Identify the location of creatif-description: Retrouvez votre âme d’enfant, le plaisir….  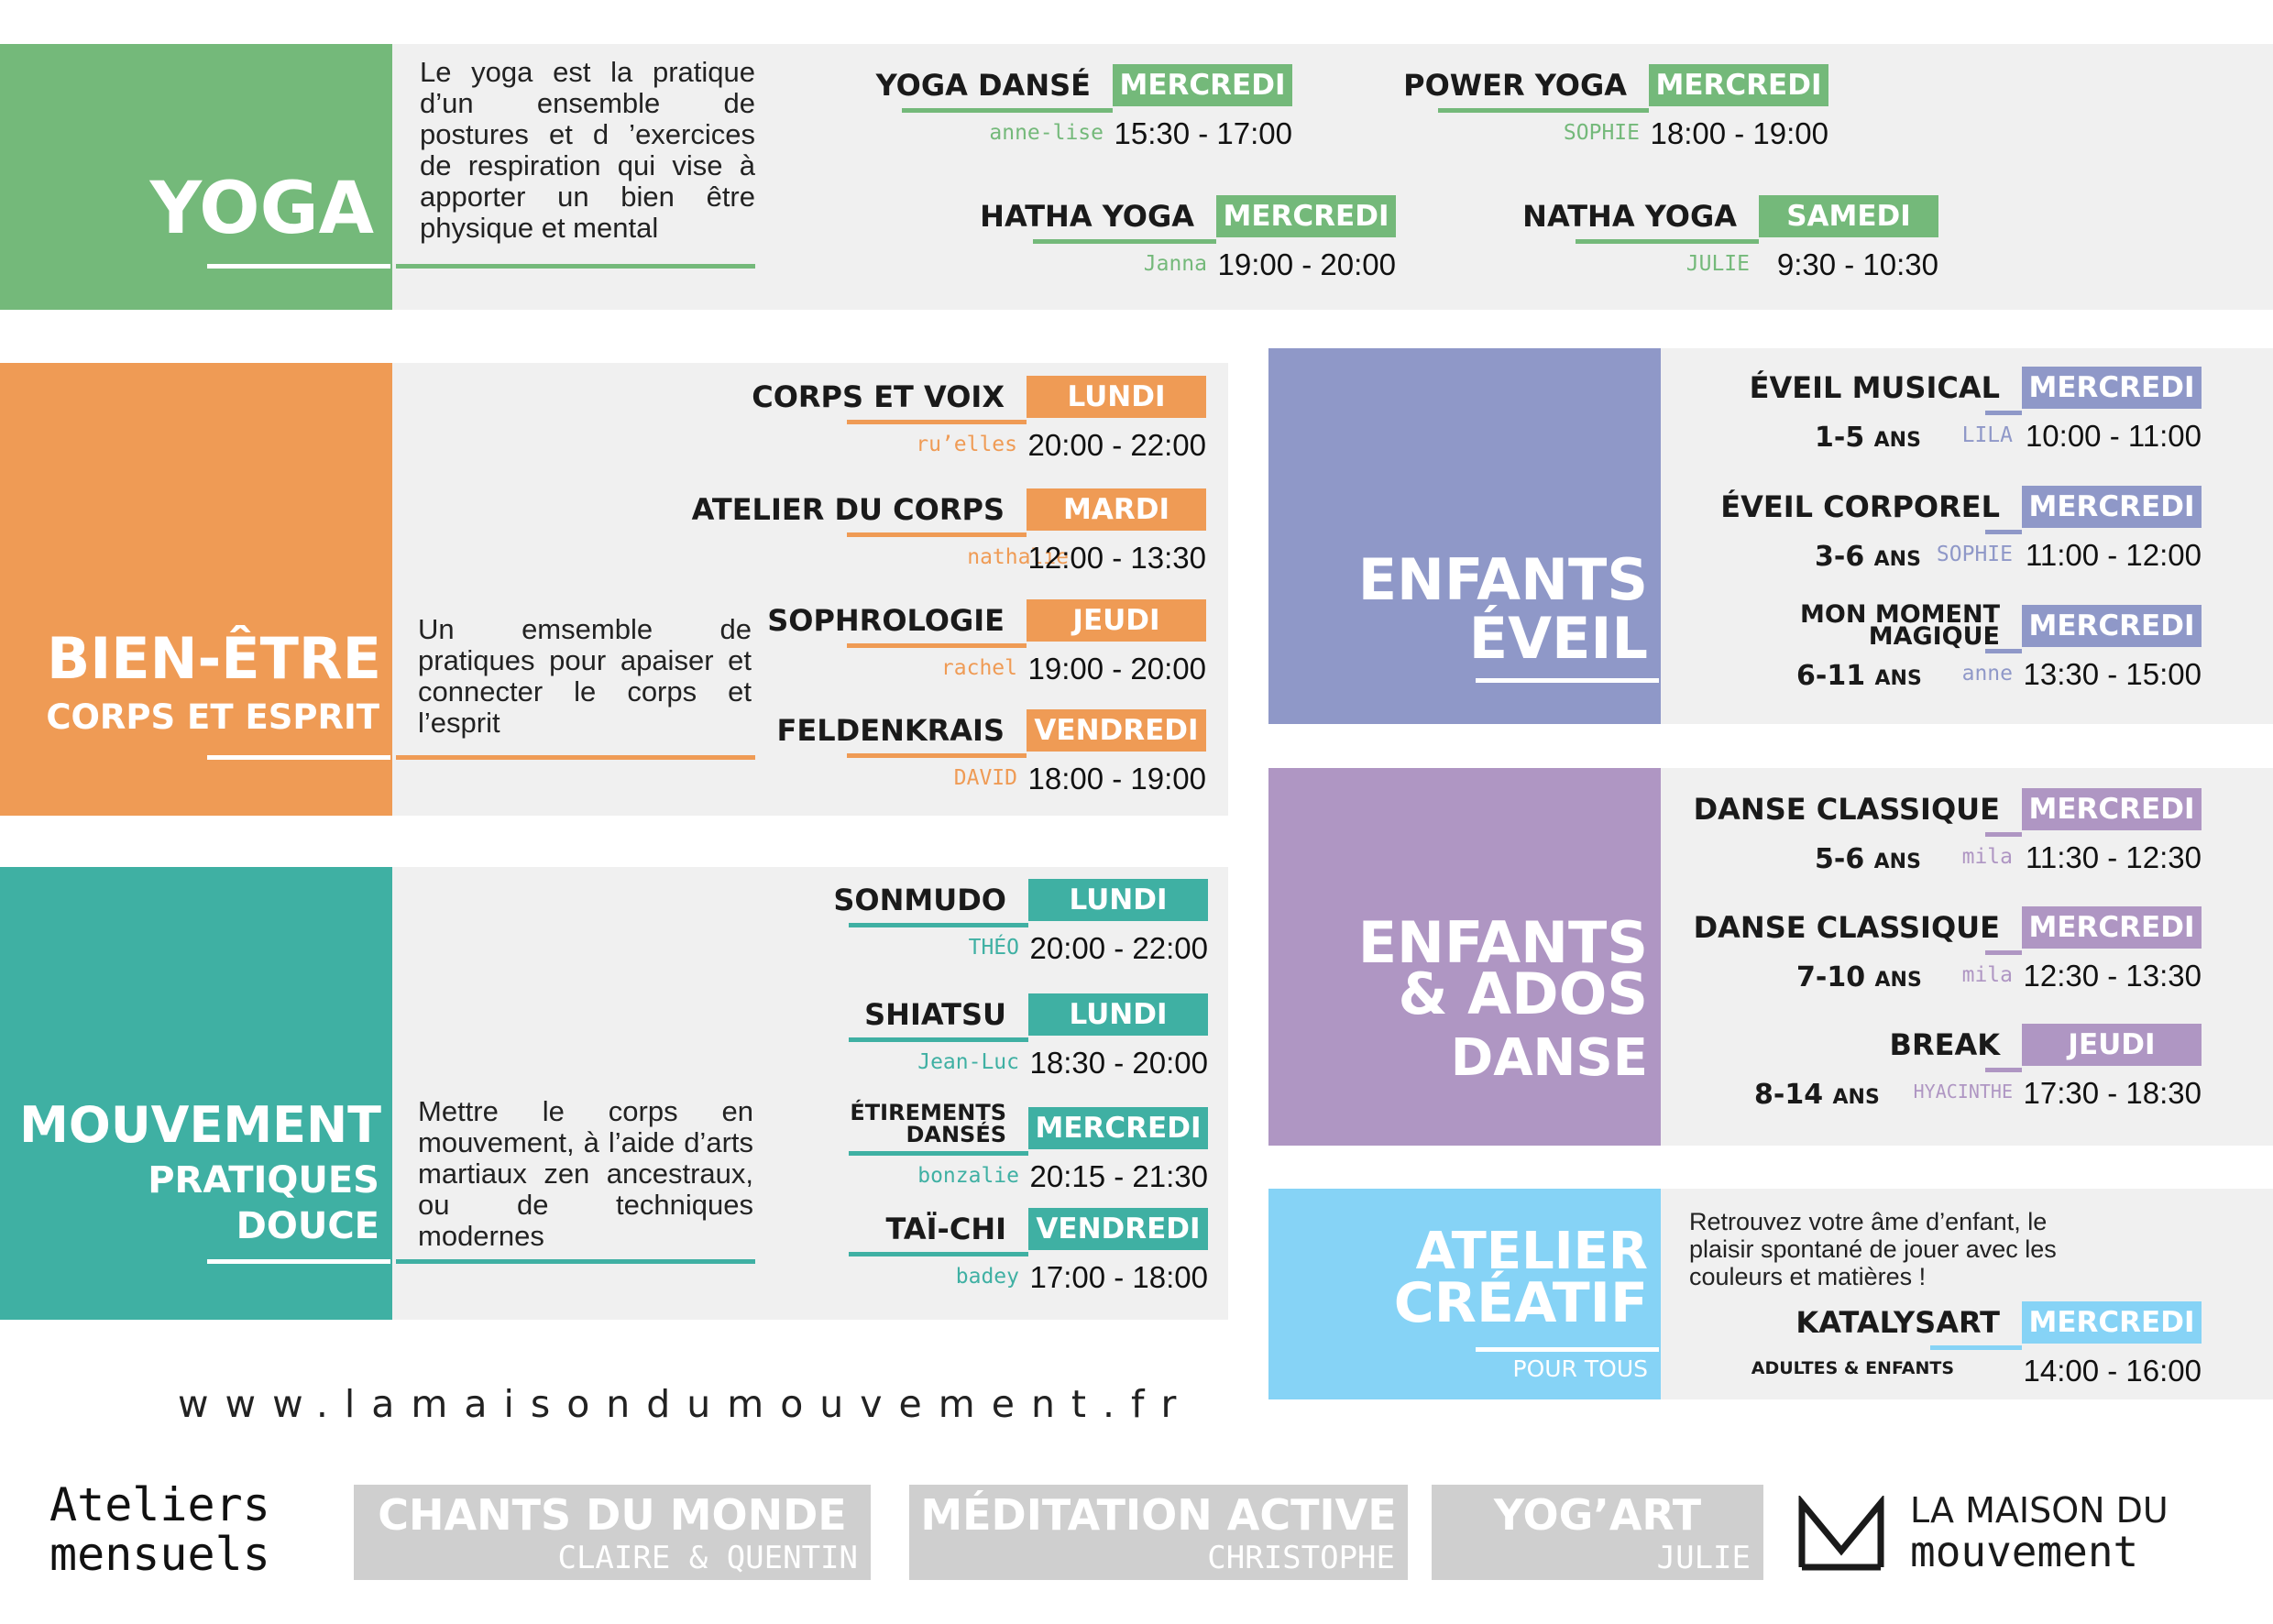
(1873, 1249).